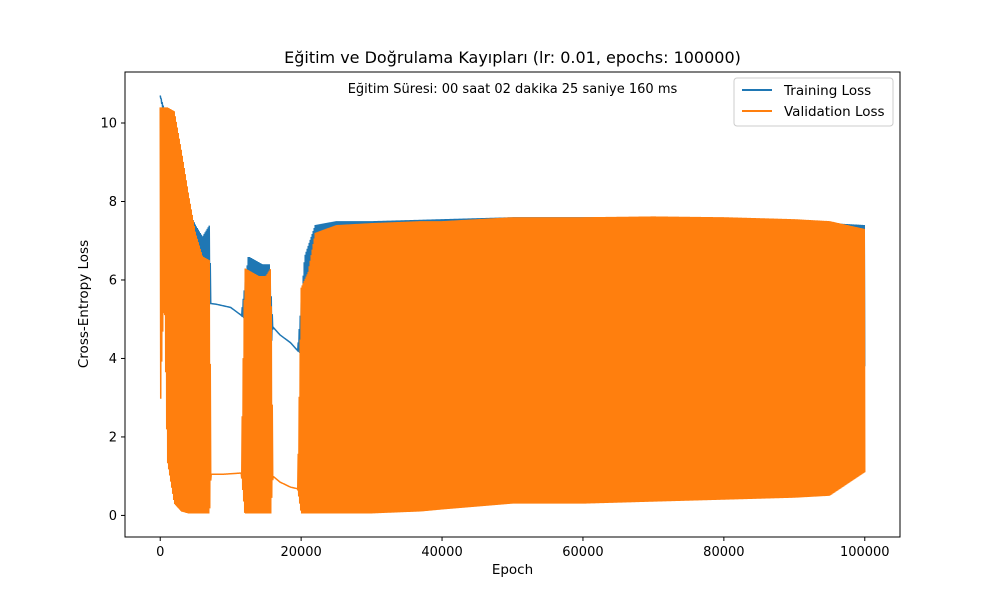  What do you see at coordinates (582, 552) in the screenshot?
I see `x-tick-label: 60000` at bounding box center [582, 552].